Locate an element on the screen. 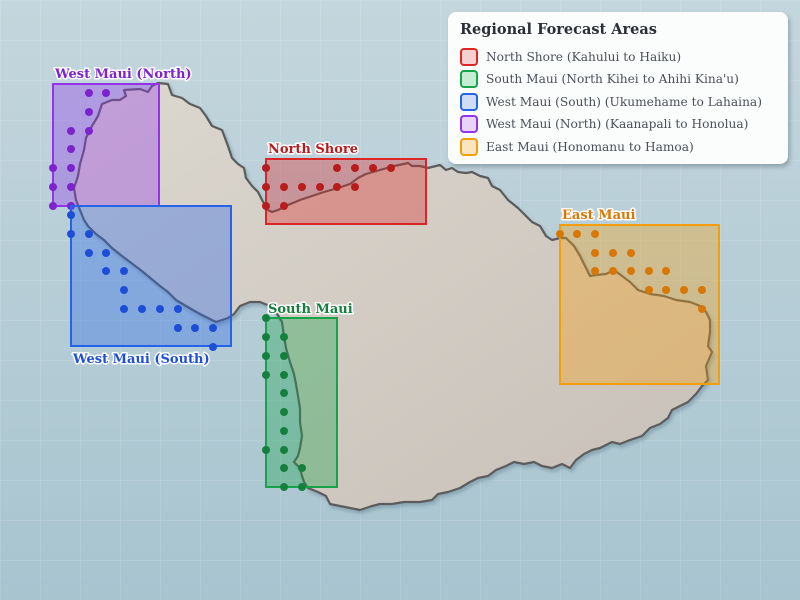  legend-label-east-maui: East Maui (Honomanu to Hamoa) is located at coordinates (590, 146).